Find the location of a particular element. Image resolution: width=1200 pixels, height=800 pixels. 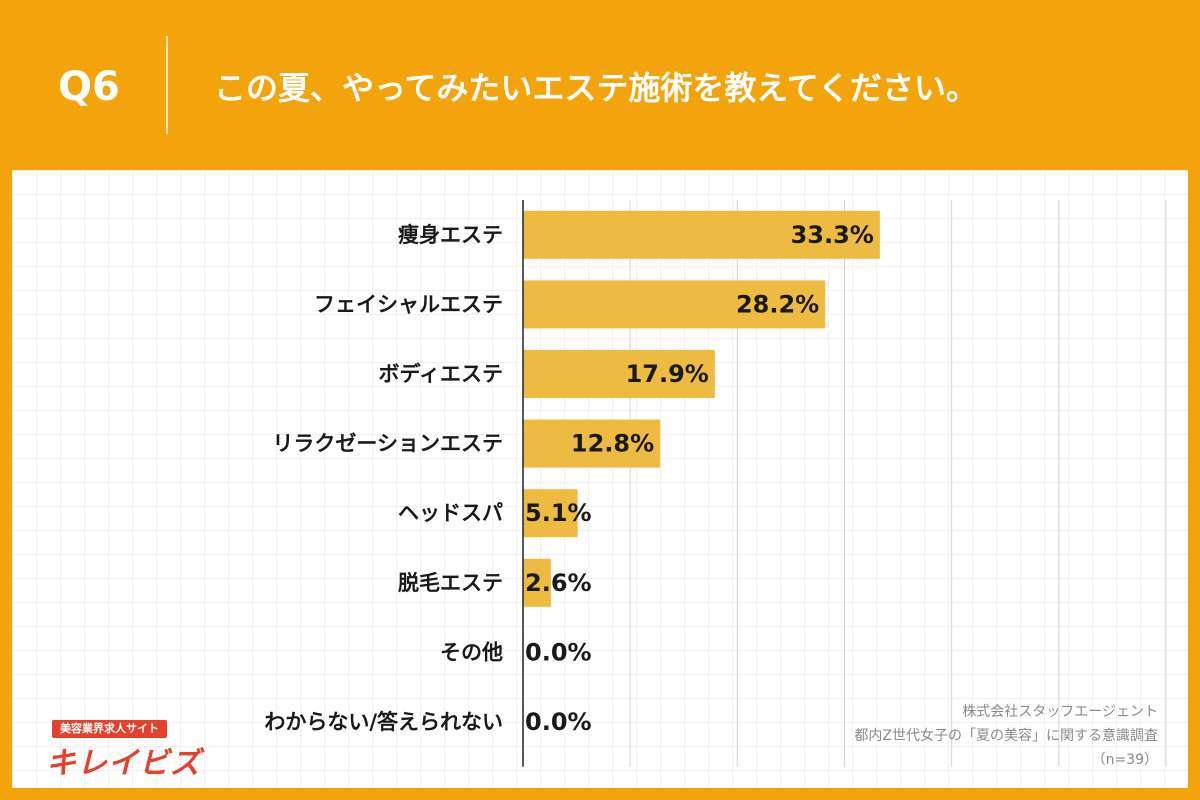

value-label: 5.1% is located at coordinates (558, 513).